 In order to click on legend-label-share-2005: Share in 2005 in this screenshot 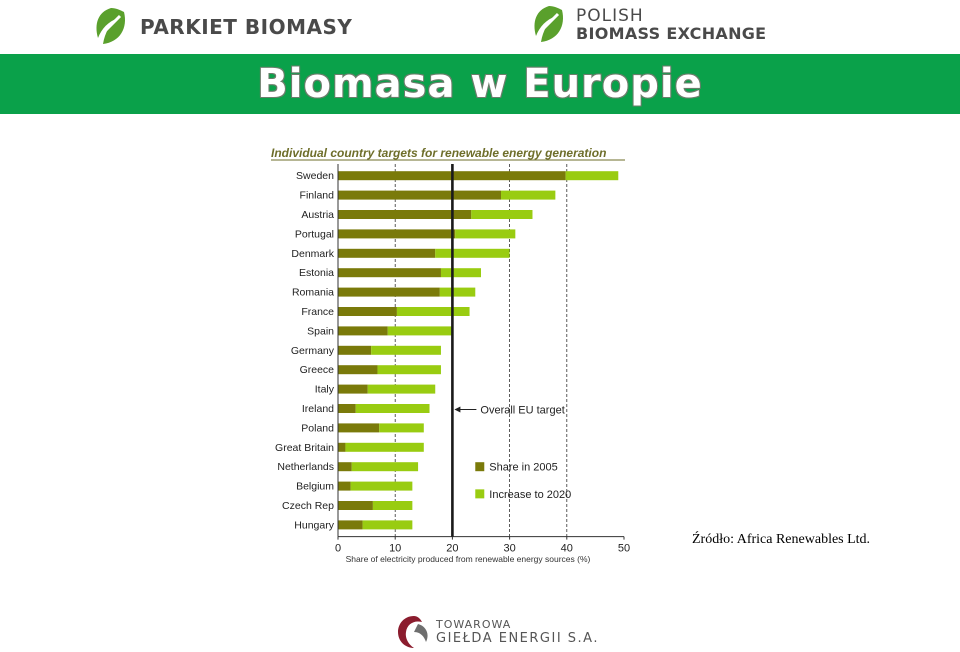, I will do `click(523, 468)`.